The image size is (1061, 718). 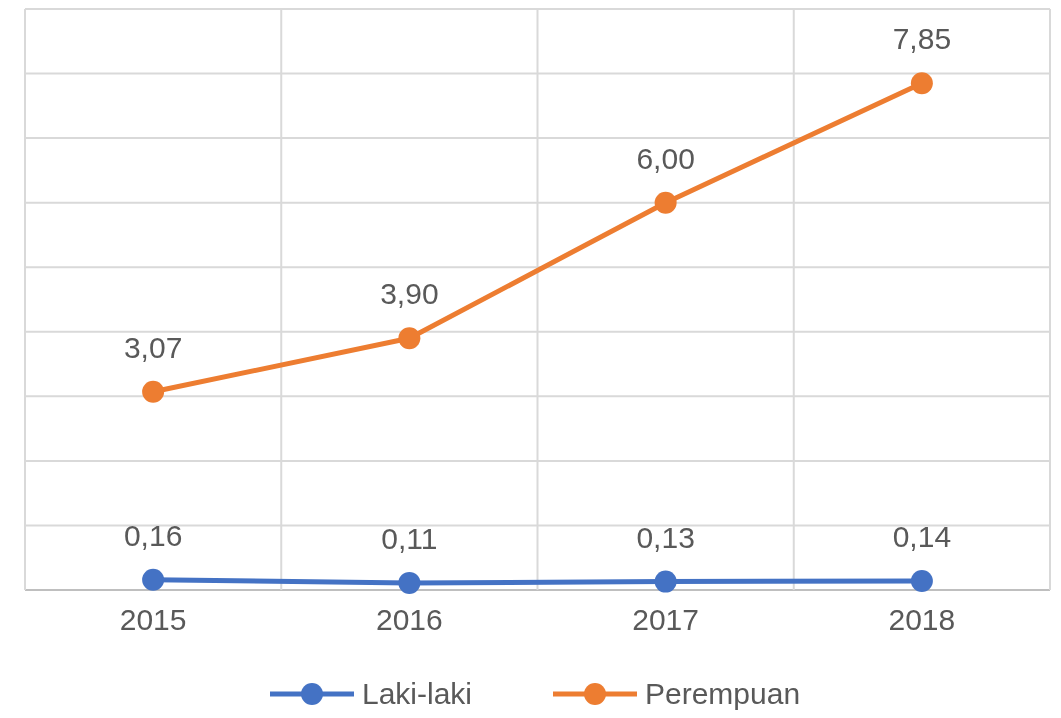 What do you see at coordinates (922, 619) in the screenshot?
I see `x-tick-label: 2018` at bounding box center [922, 619].